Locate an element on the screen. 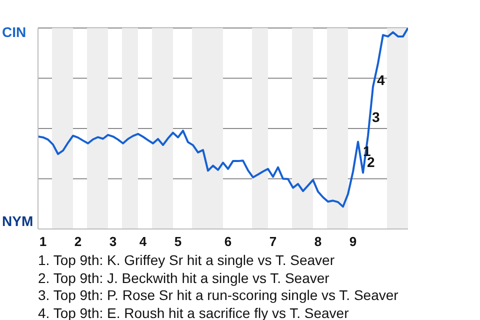  text: CIN is located at coordinates (14, 32).